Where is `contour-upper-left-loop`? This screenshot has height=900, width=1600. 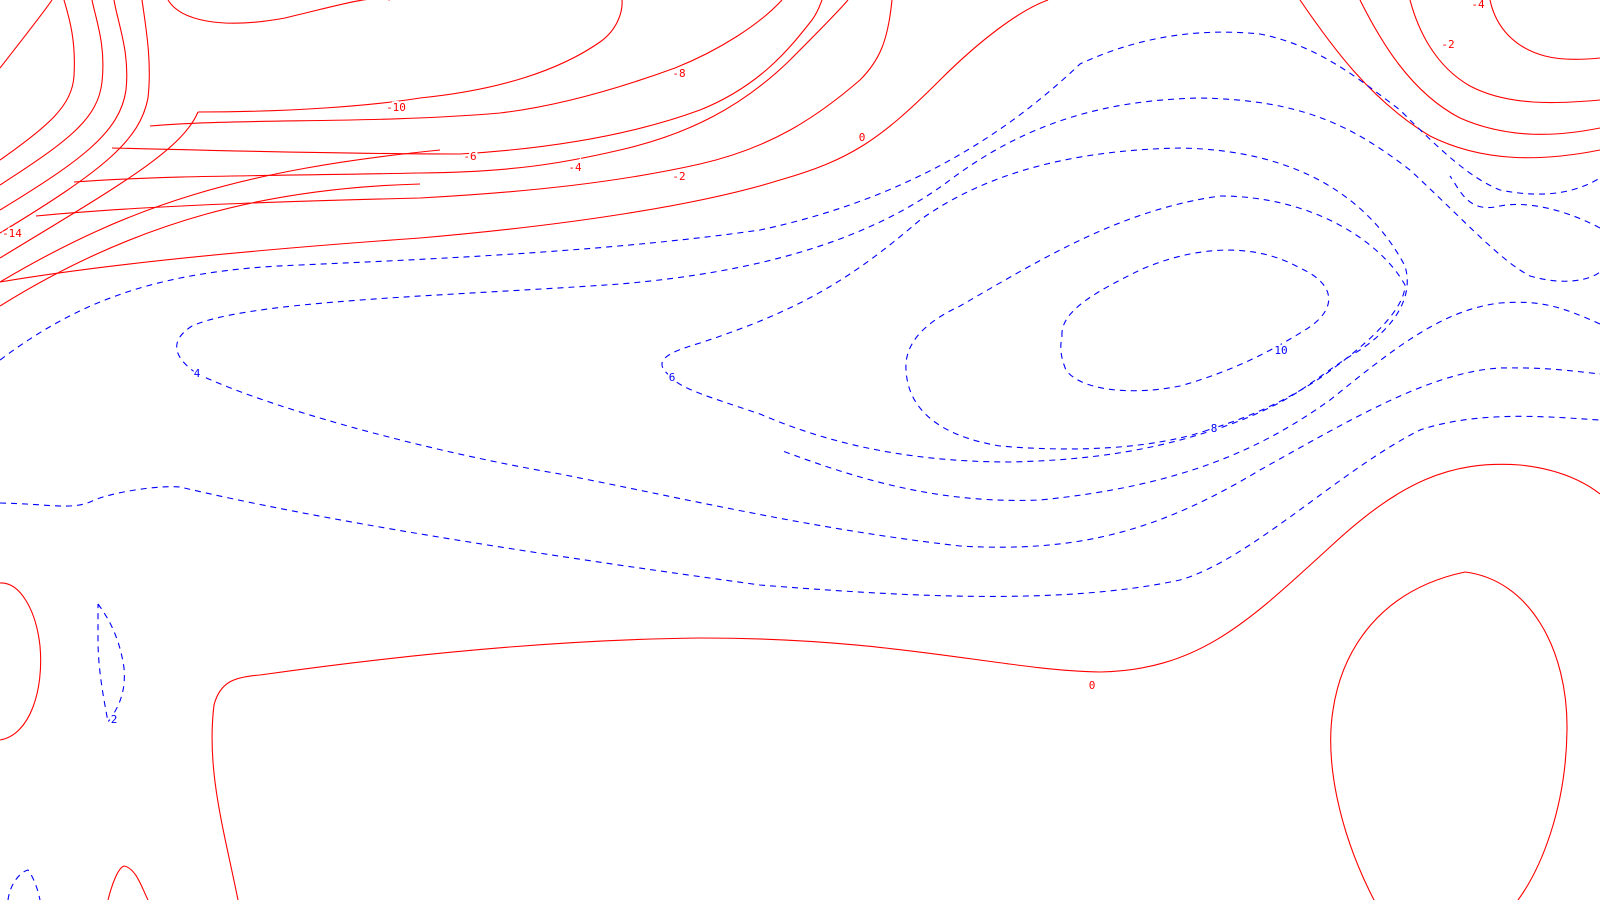 contour-upper-left-loop is located at coordinates (26, 34).